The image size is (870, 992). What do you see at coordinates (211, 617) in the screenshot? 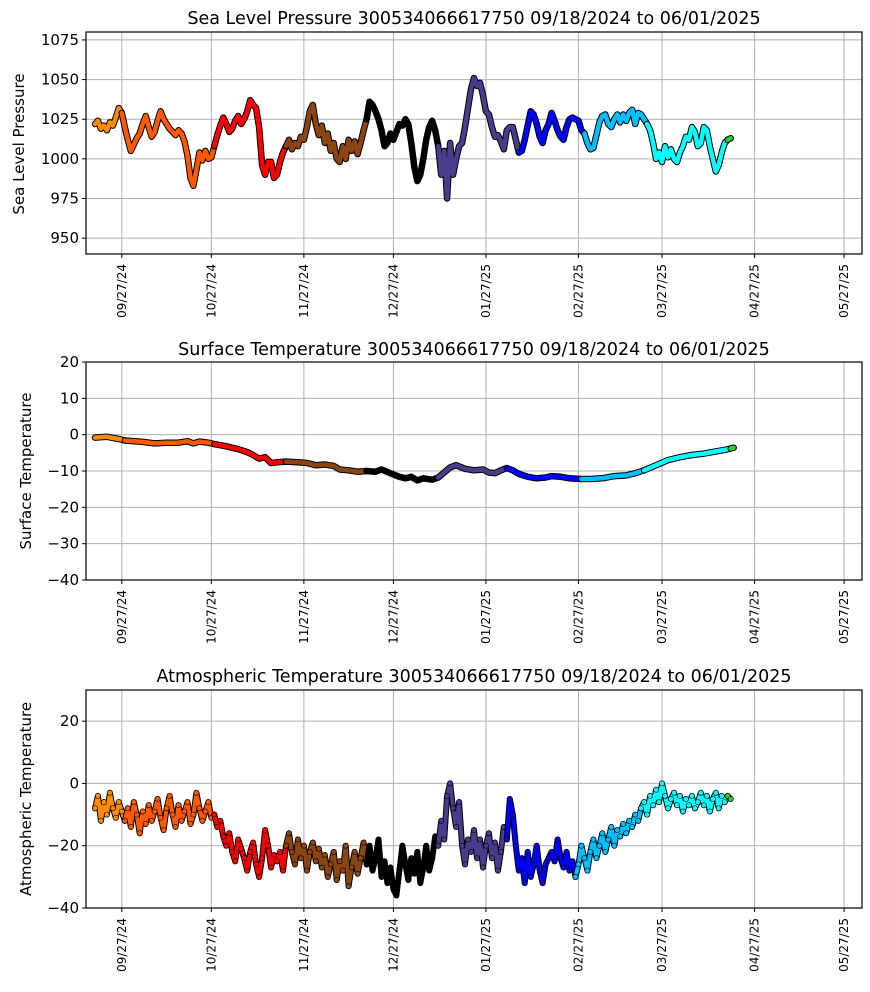
I see `x-tick-label: 10/27/24` at bounding box center [211, 617].